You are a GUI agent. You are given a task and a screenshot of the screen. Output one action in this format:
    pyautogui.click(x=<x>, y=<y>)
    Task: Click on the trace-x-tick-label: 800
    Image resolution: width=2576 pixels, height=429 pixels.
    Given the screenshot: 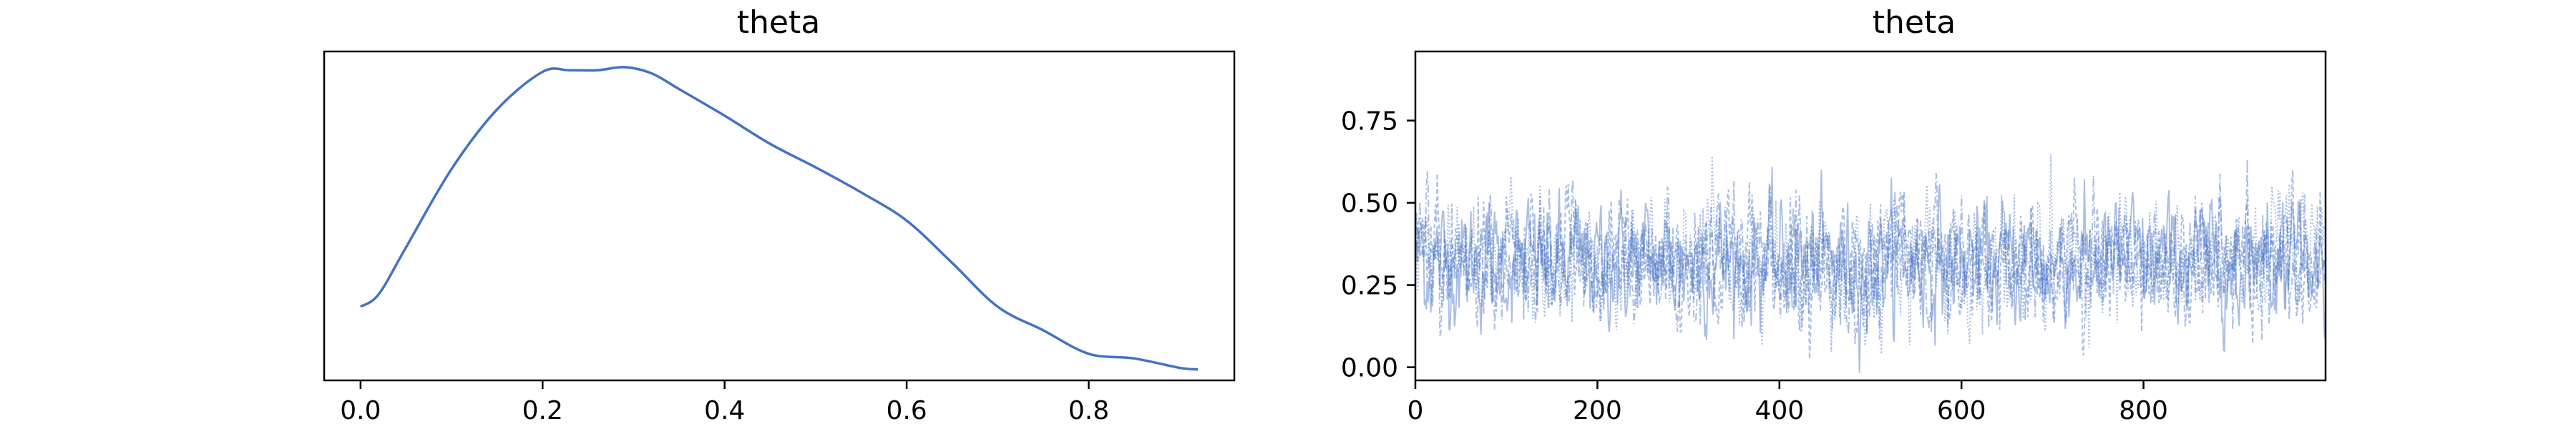 What is the action you would take?
    pyautogui.click(x=2143, y=410)
    